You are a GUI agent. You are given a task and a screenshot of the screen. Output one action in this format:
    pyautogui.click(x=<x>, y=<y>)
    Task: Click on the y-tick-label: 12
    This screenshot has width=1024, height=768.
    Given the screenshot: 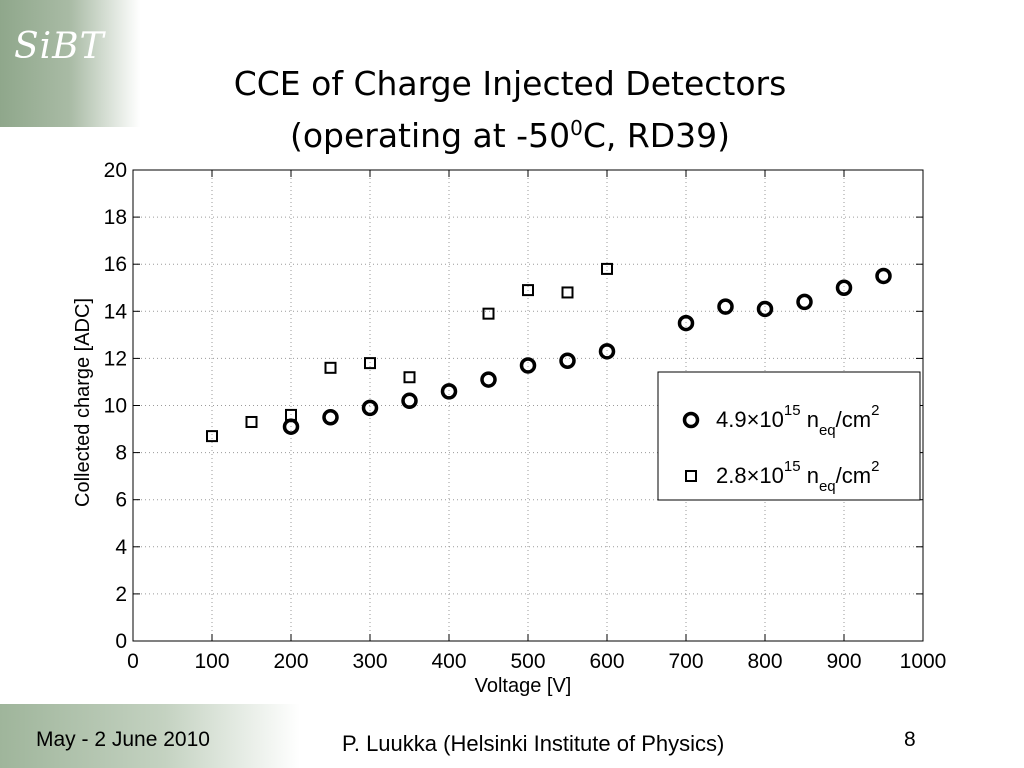 What is the action you would take?
    pyautogui.click(x=115, y=358)
    